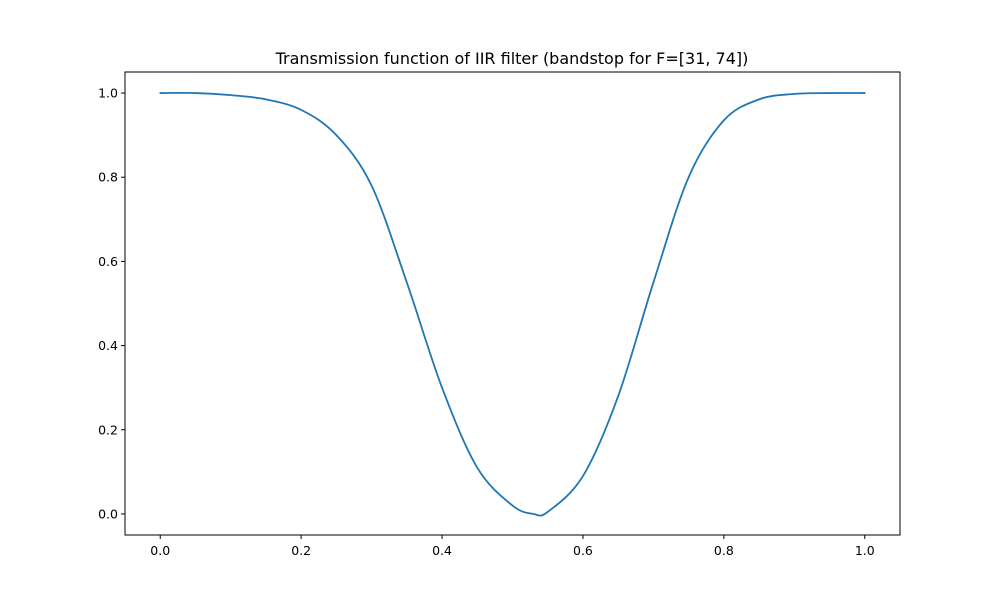 This screenshot has width=1000, height=600. Describe the element at coordinates (108, 177) in the screenshot. I see `y-tick-label: 0.8` at that location.